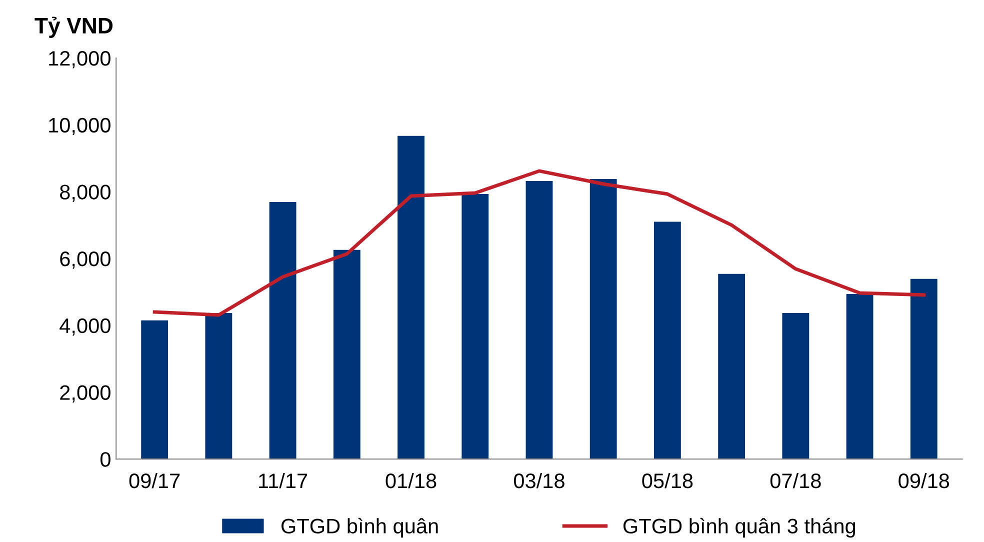  Describe the element at coordinates (359, 528) in the screenshot. I see `legend-label: GTGD bình quân` at that location.